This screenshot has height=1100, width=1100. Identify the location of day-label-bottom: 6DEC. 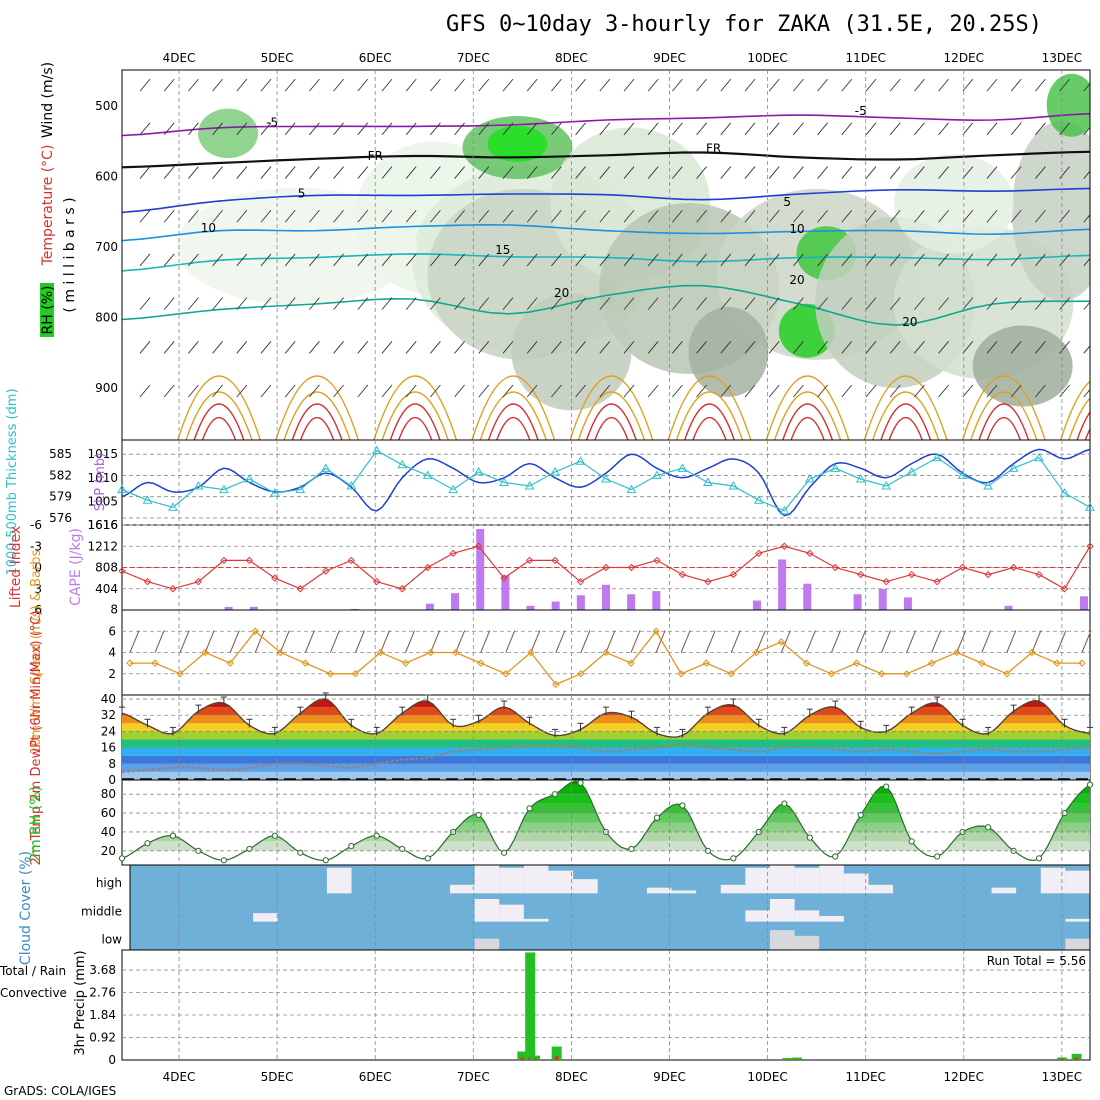
(375, 1077).